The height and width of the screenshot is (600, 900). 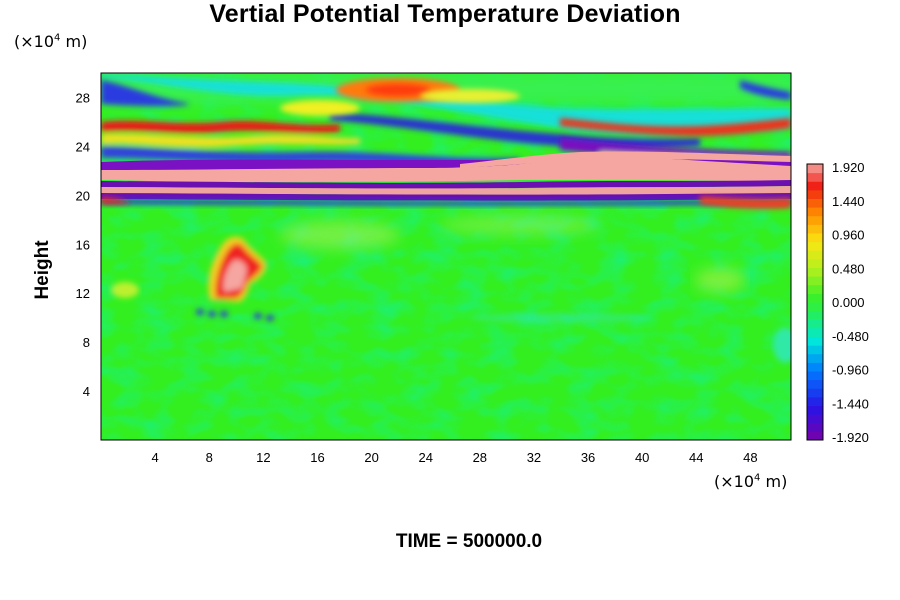 I want to click on warm-plume, so click(x=237, y=269).